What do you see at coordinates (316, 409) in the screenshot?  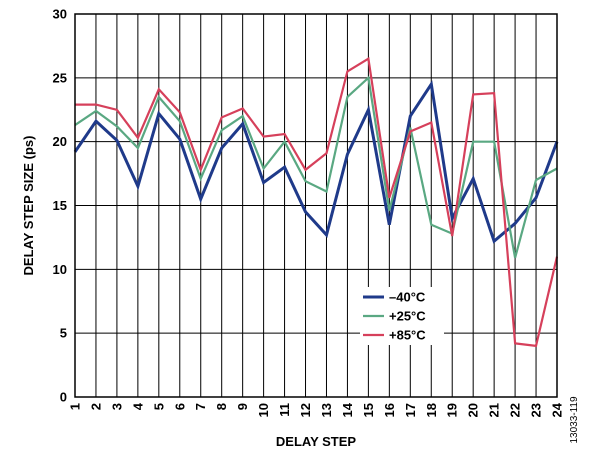 I see `x-tick-labels: 1 2 3 4 5 6 7 8 9 10 11 12 13 14 15 16 17 18 19 20 21 22 23 24` at bounding box center [316, 409].